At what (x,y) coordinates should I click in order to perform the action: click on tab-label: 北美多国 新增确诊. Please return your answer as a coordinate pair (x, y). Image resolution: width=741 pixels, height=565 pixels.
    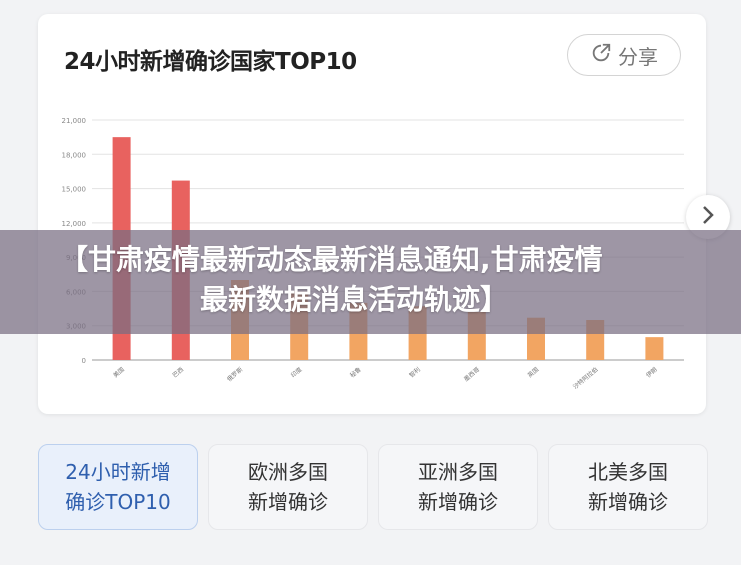
    Looking at the image, I should click on (628, 487).